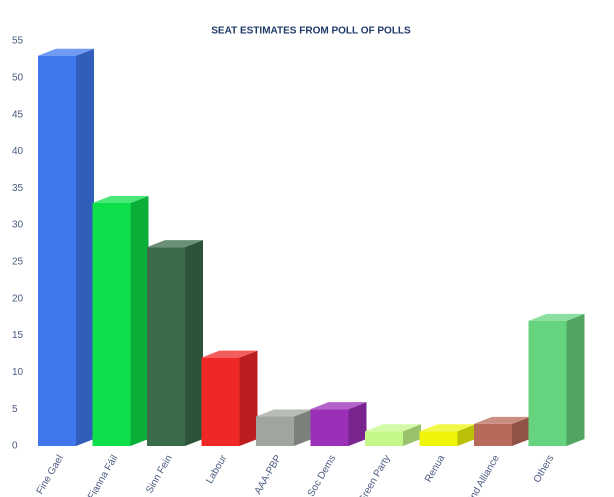 The image size is (614, 497). Describe the element at coordinates (18, 335) in the screenshot. I see `y-tick-label: 15` at that location.